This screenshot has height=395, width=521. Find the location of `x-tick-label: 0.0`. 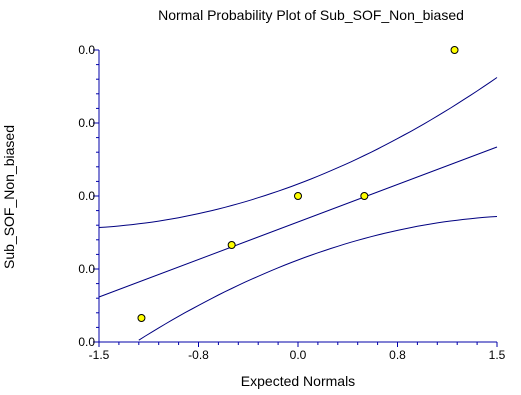

x-tick-label: 0.0 is located at coordinates (298, 355).